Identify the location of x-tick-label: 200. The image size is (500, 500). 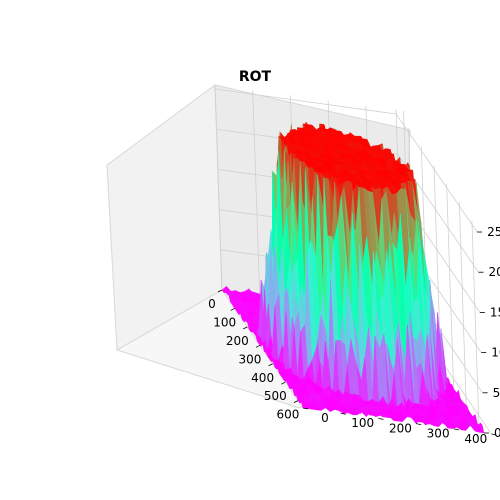
(237, 341).